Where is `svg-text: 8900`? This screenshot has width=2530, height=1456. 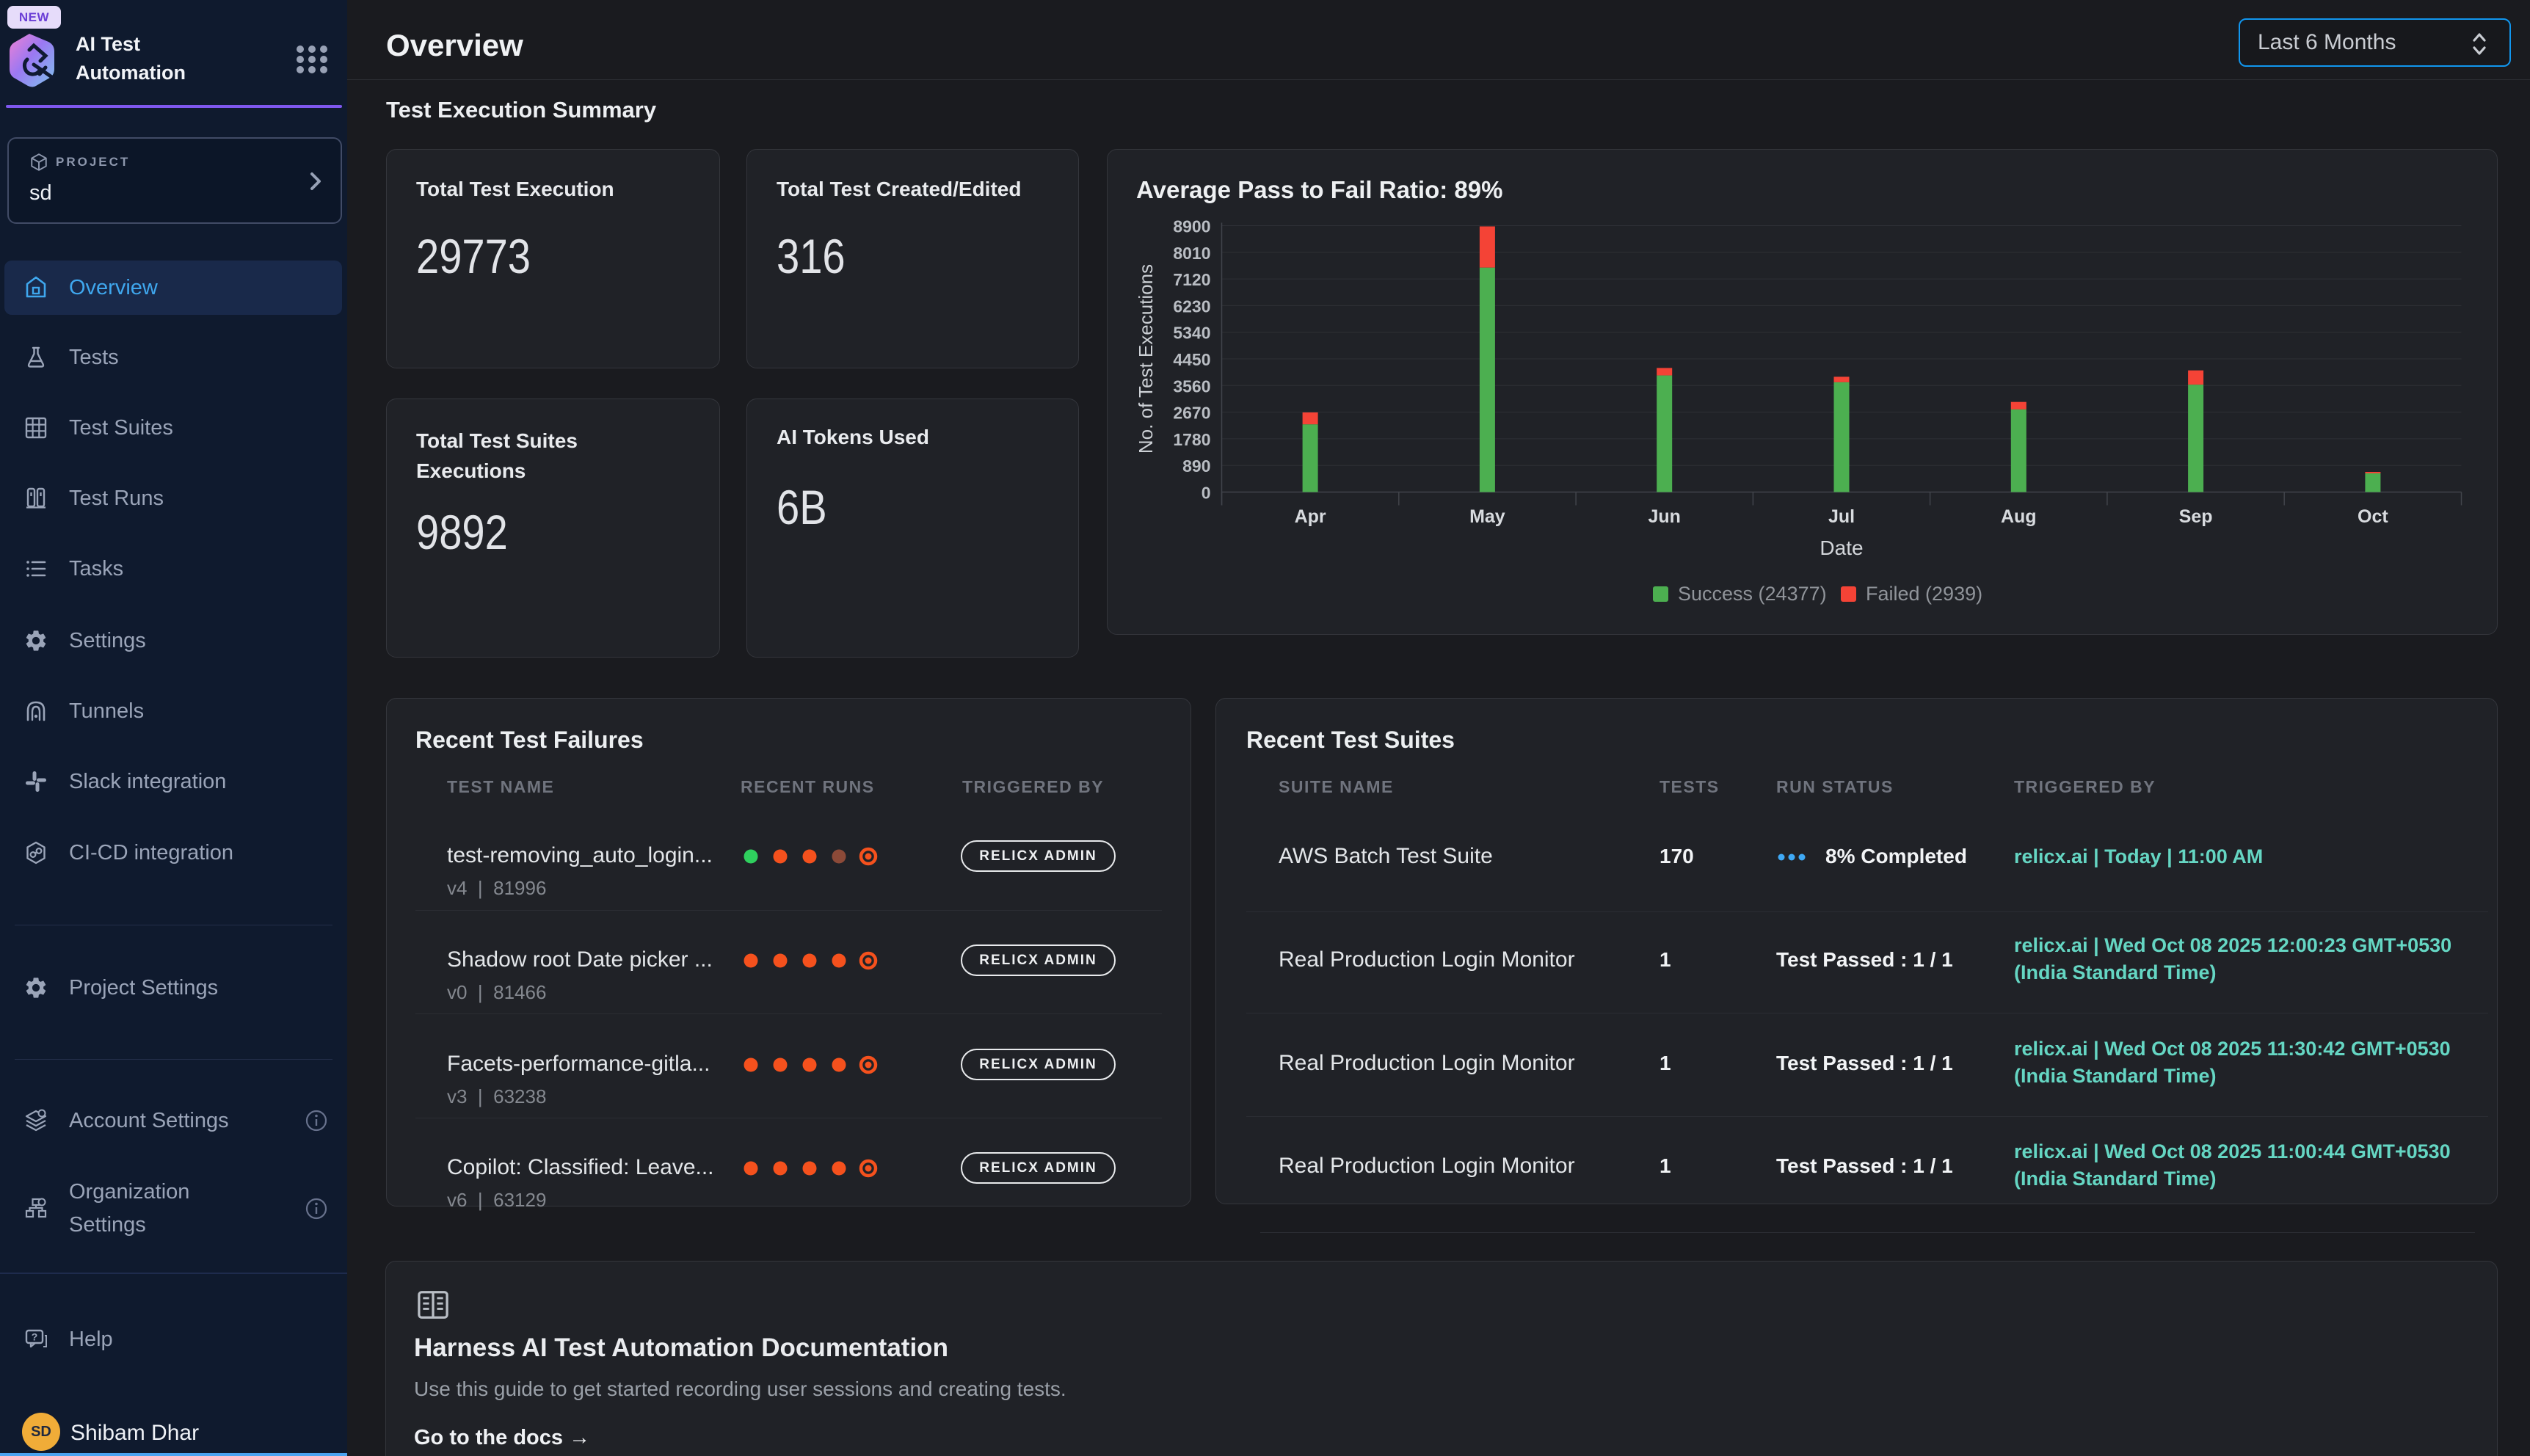 svg-text: 8900 is located at coordinates (1191, 226).